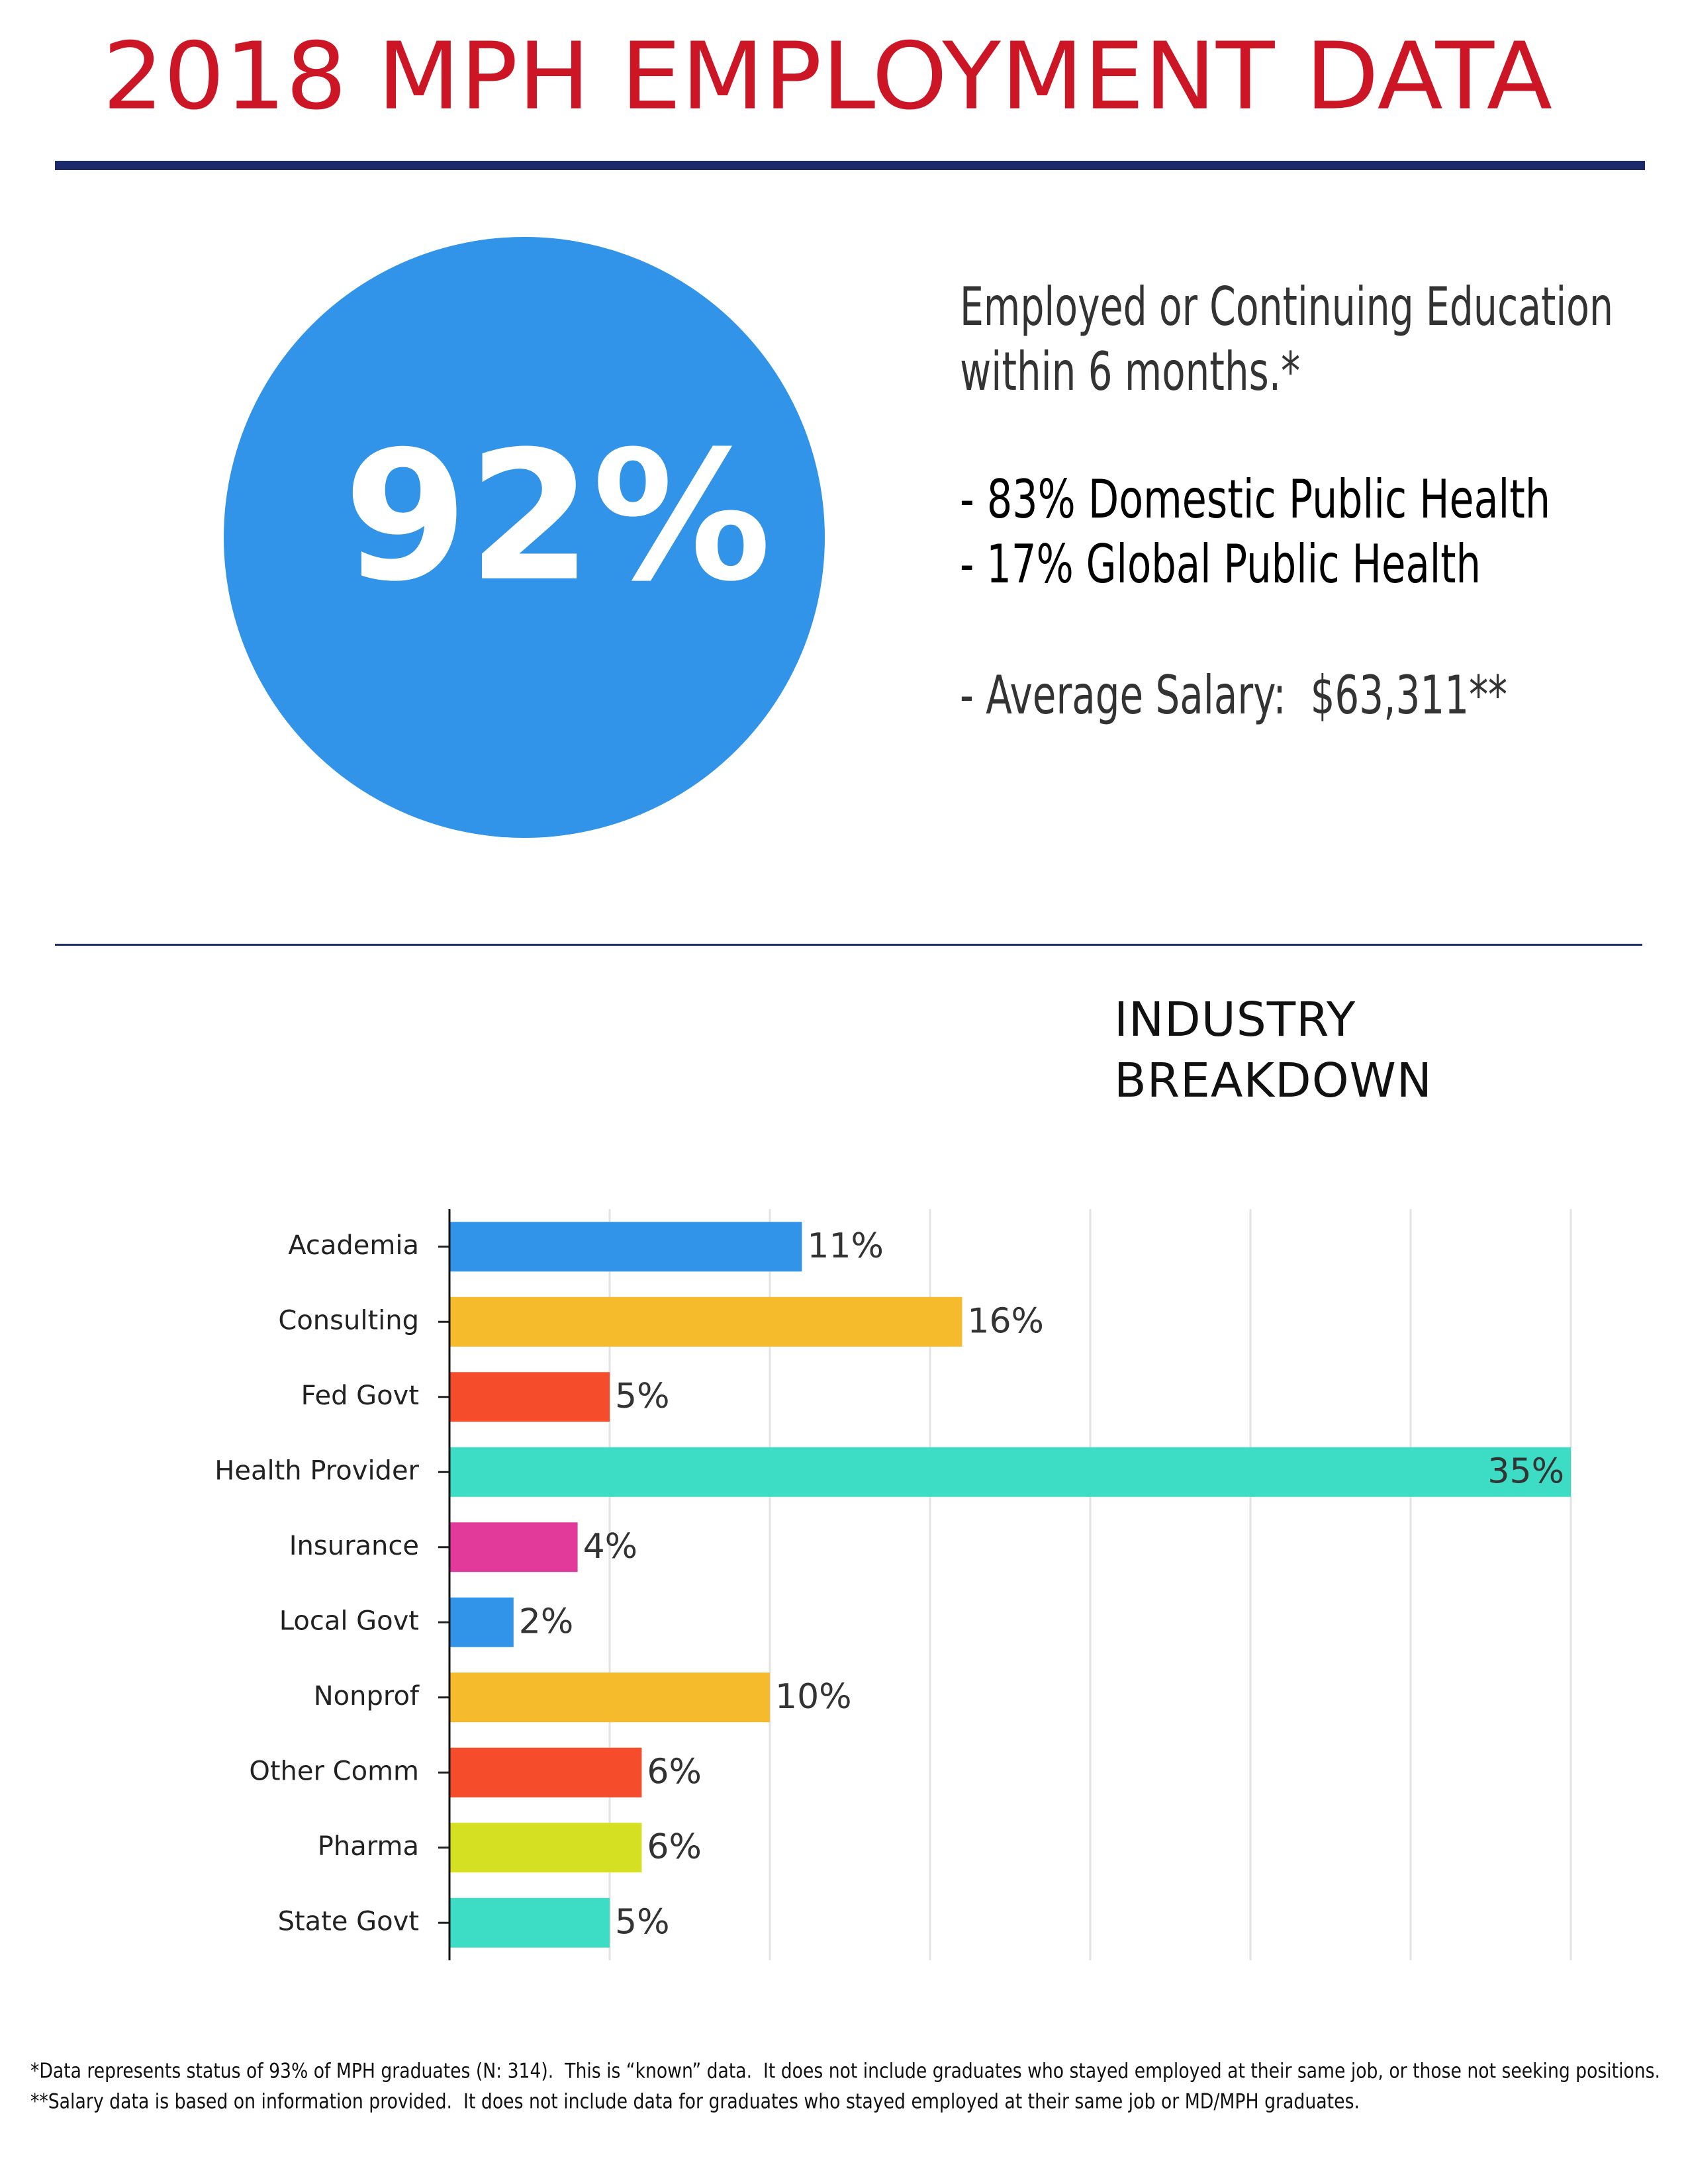 This screenshot has width=1688, height=2184. Describe the element at coordinates (360, 1396) in the screenshot. I see `y-tick-label: Fed Govt` at that location.